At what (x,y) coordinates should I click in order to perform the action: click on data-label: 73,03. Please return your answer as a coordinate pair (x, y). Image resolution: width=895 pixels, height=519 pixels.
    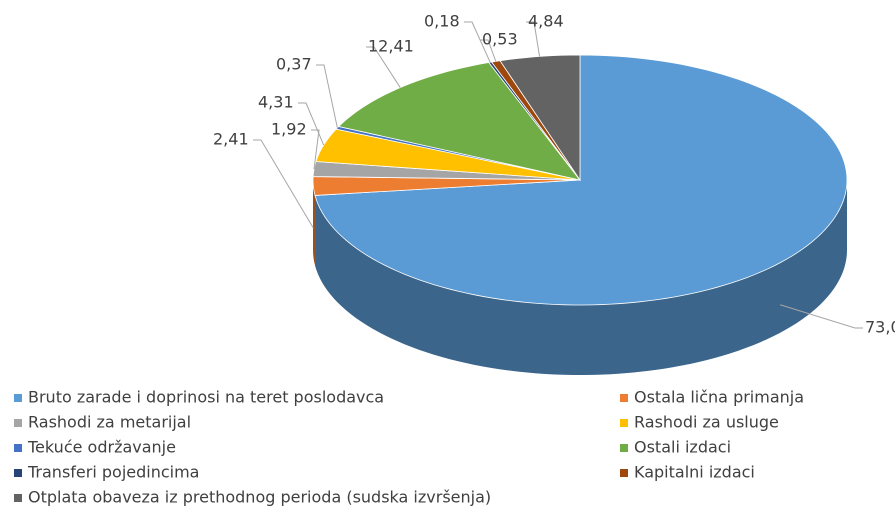
    Looking at the image, I should click on (880, 327).